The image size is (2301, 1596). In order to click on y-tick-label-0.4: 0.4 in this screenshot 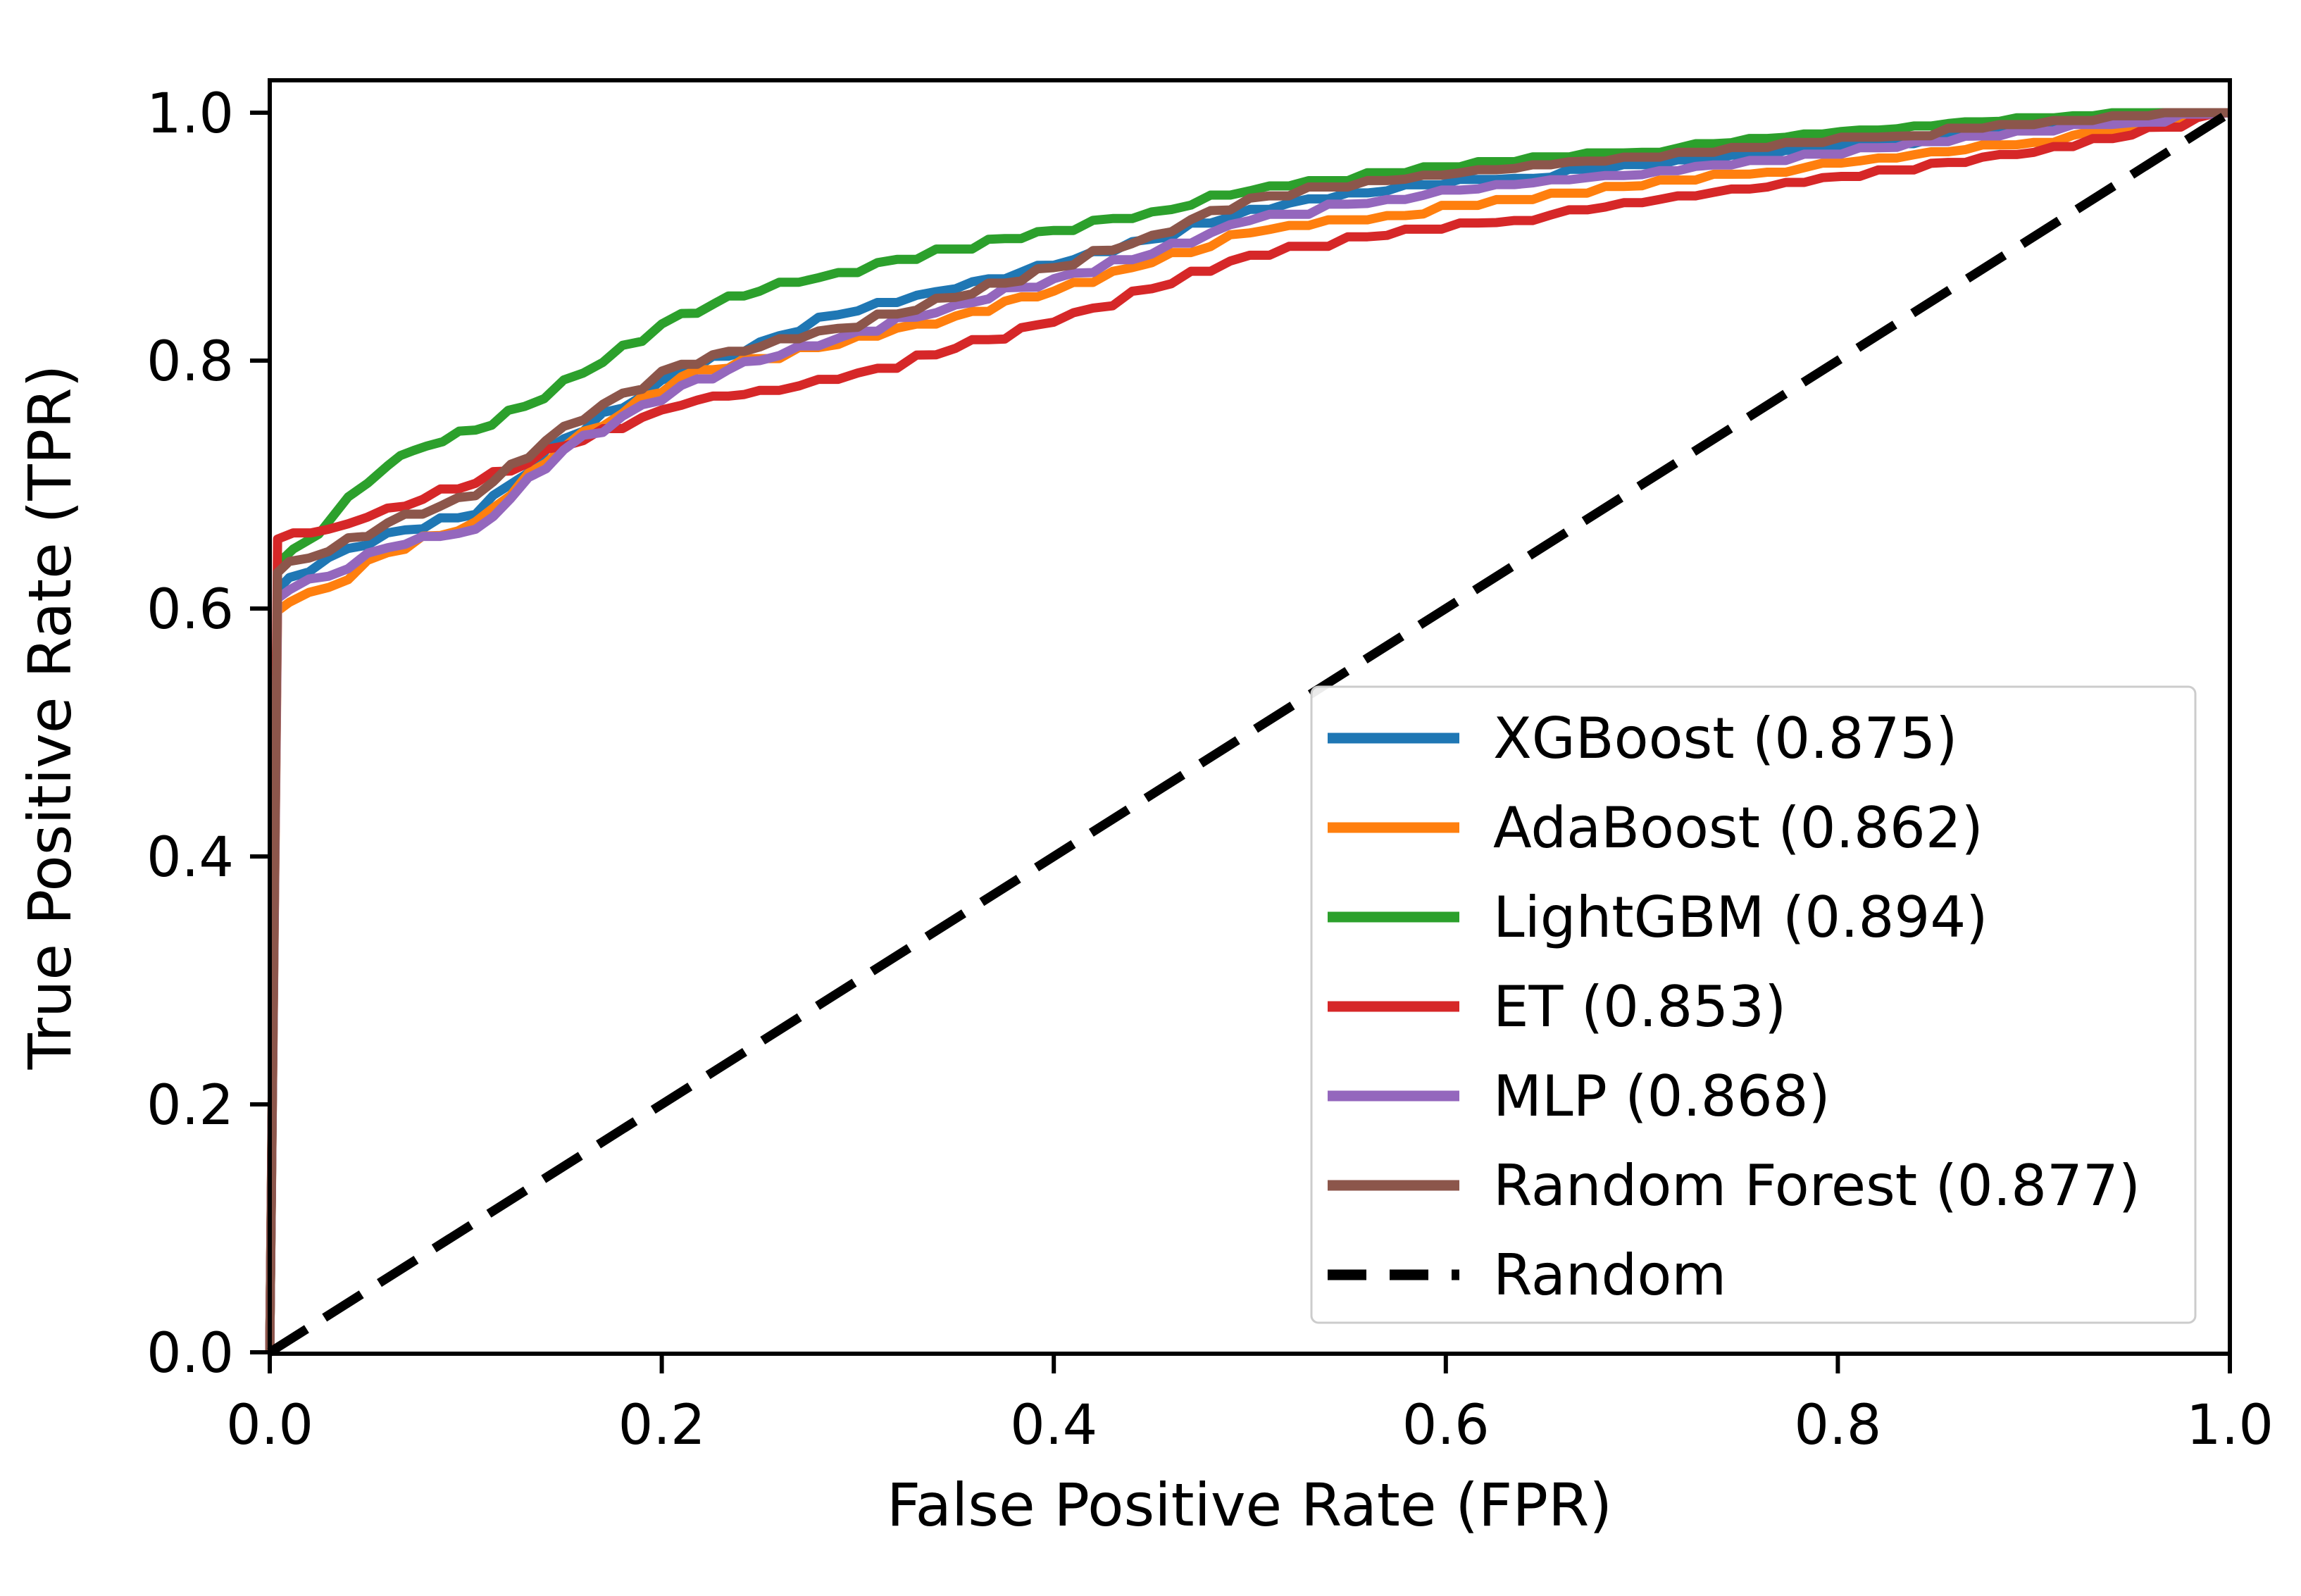, I will do `click(190, 858)`.